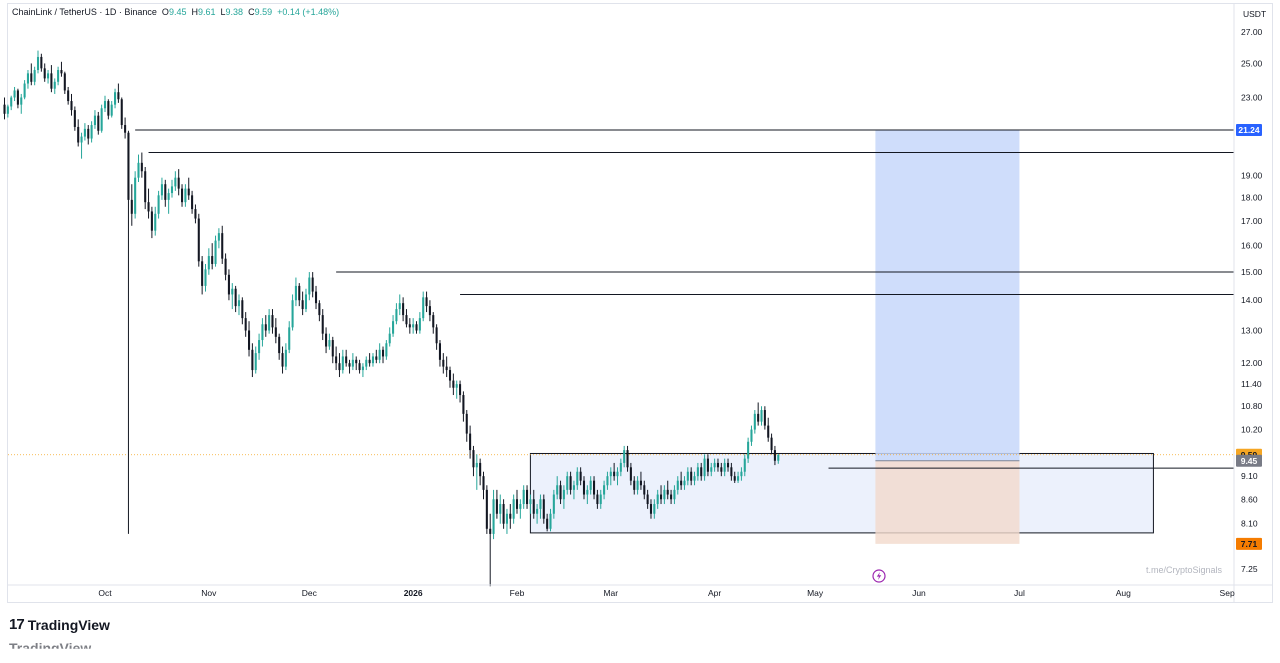 This screenshot has height=663, width=1280. I want to click on lightning-icon, so click(879, 576).